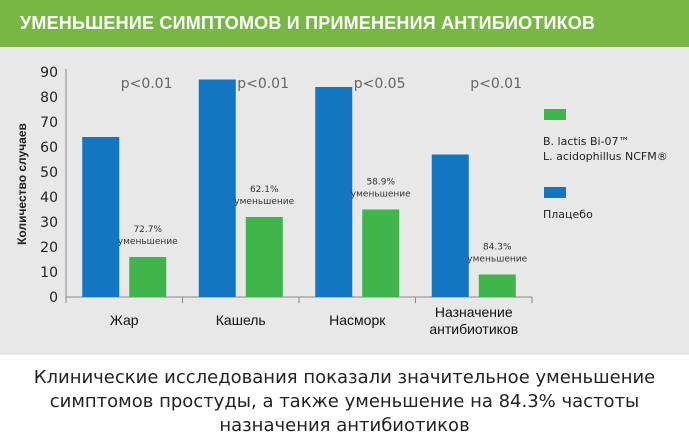 This screenshot has width=689, height=440. I want to click on x-category-label: антибиотиков, so click(473, 329).